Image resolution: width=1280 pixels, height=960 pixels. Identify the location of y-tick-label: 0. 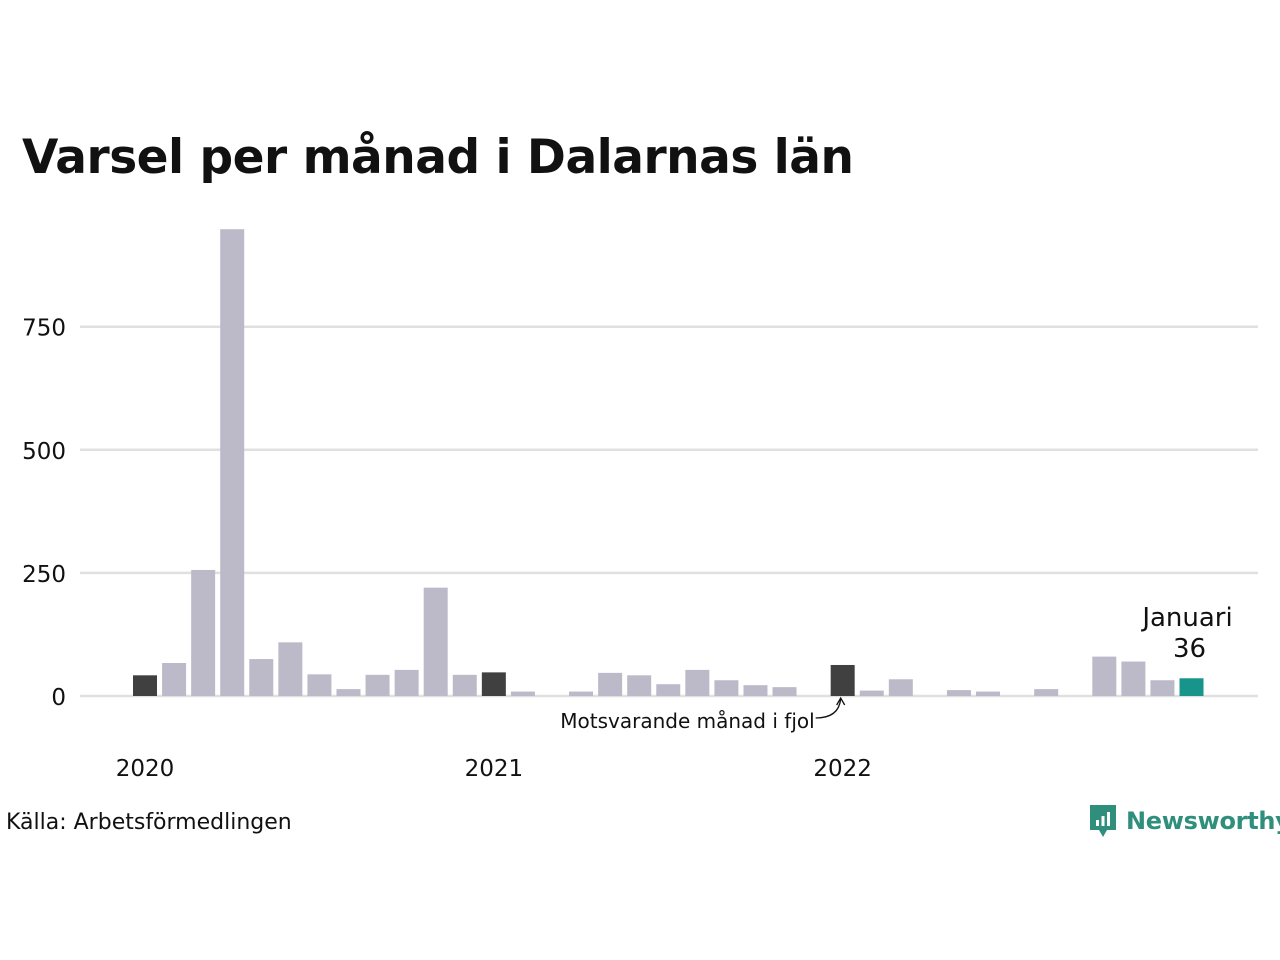
(58, 698).